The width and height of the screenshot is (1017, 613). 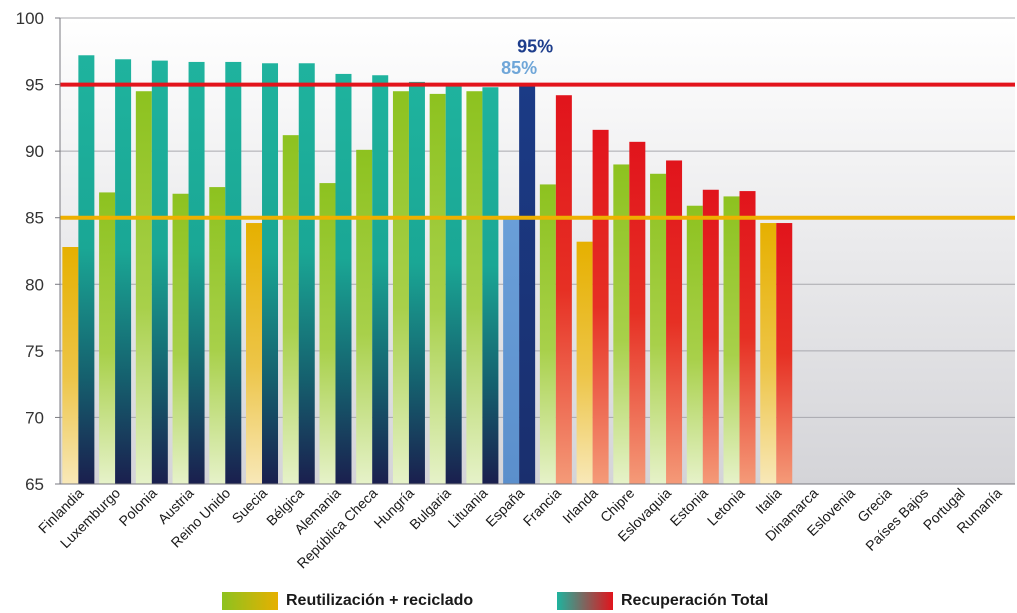 I want to click on legend-swatch-recovery, so click(x=585, y=601).